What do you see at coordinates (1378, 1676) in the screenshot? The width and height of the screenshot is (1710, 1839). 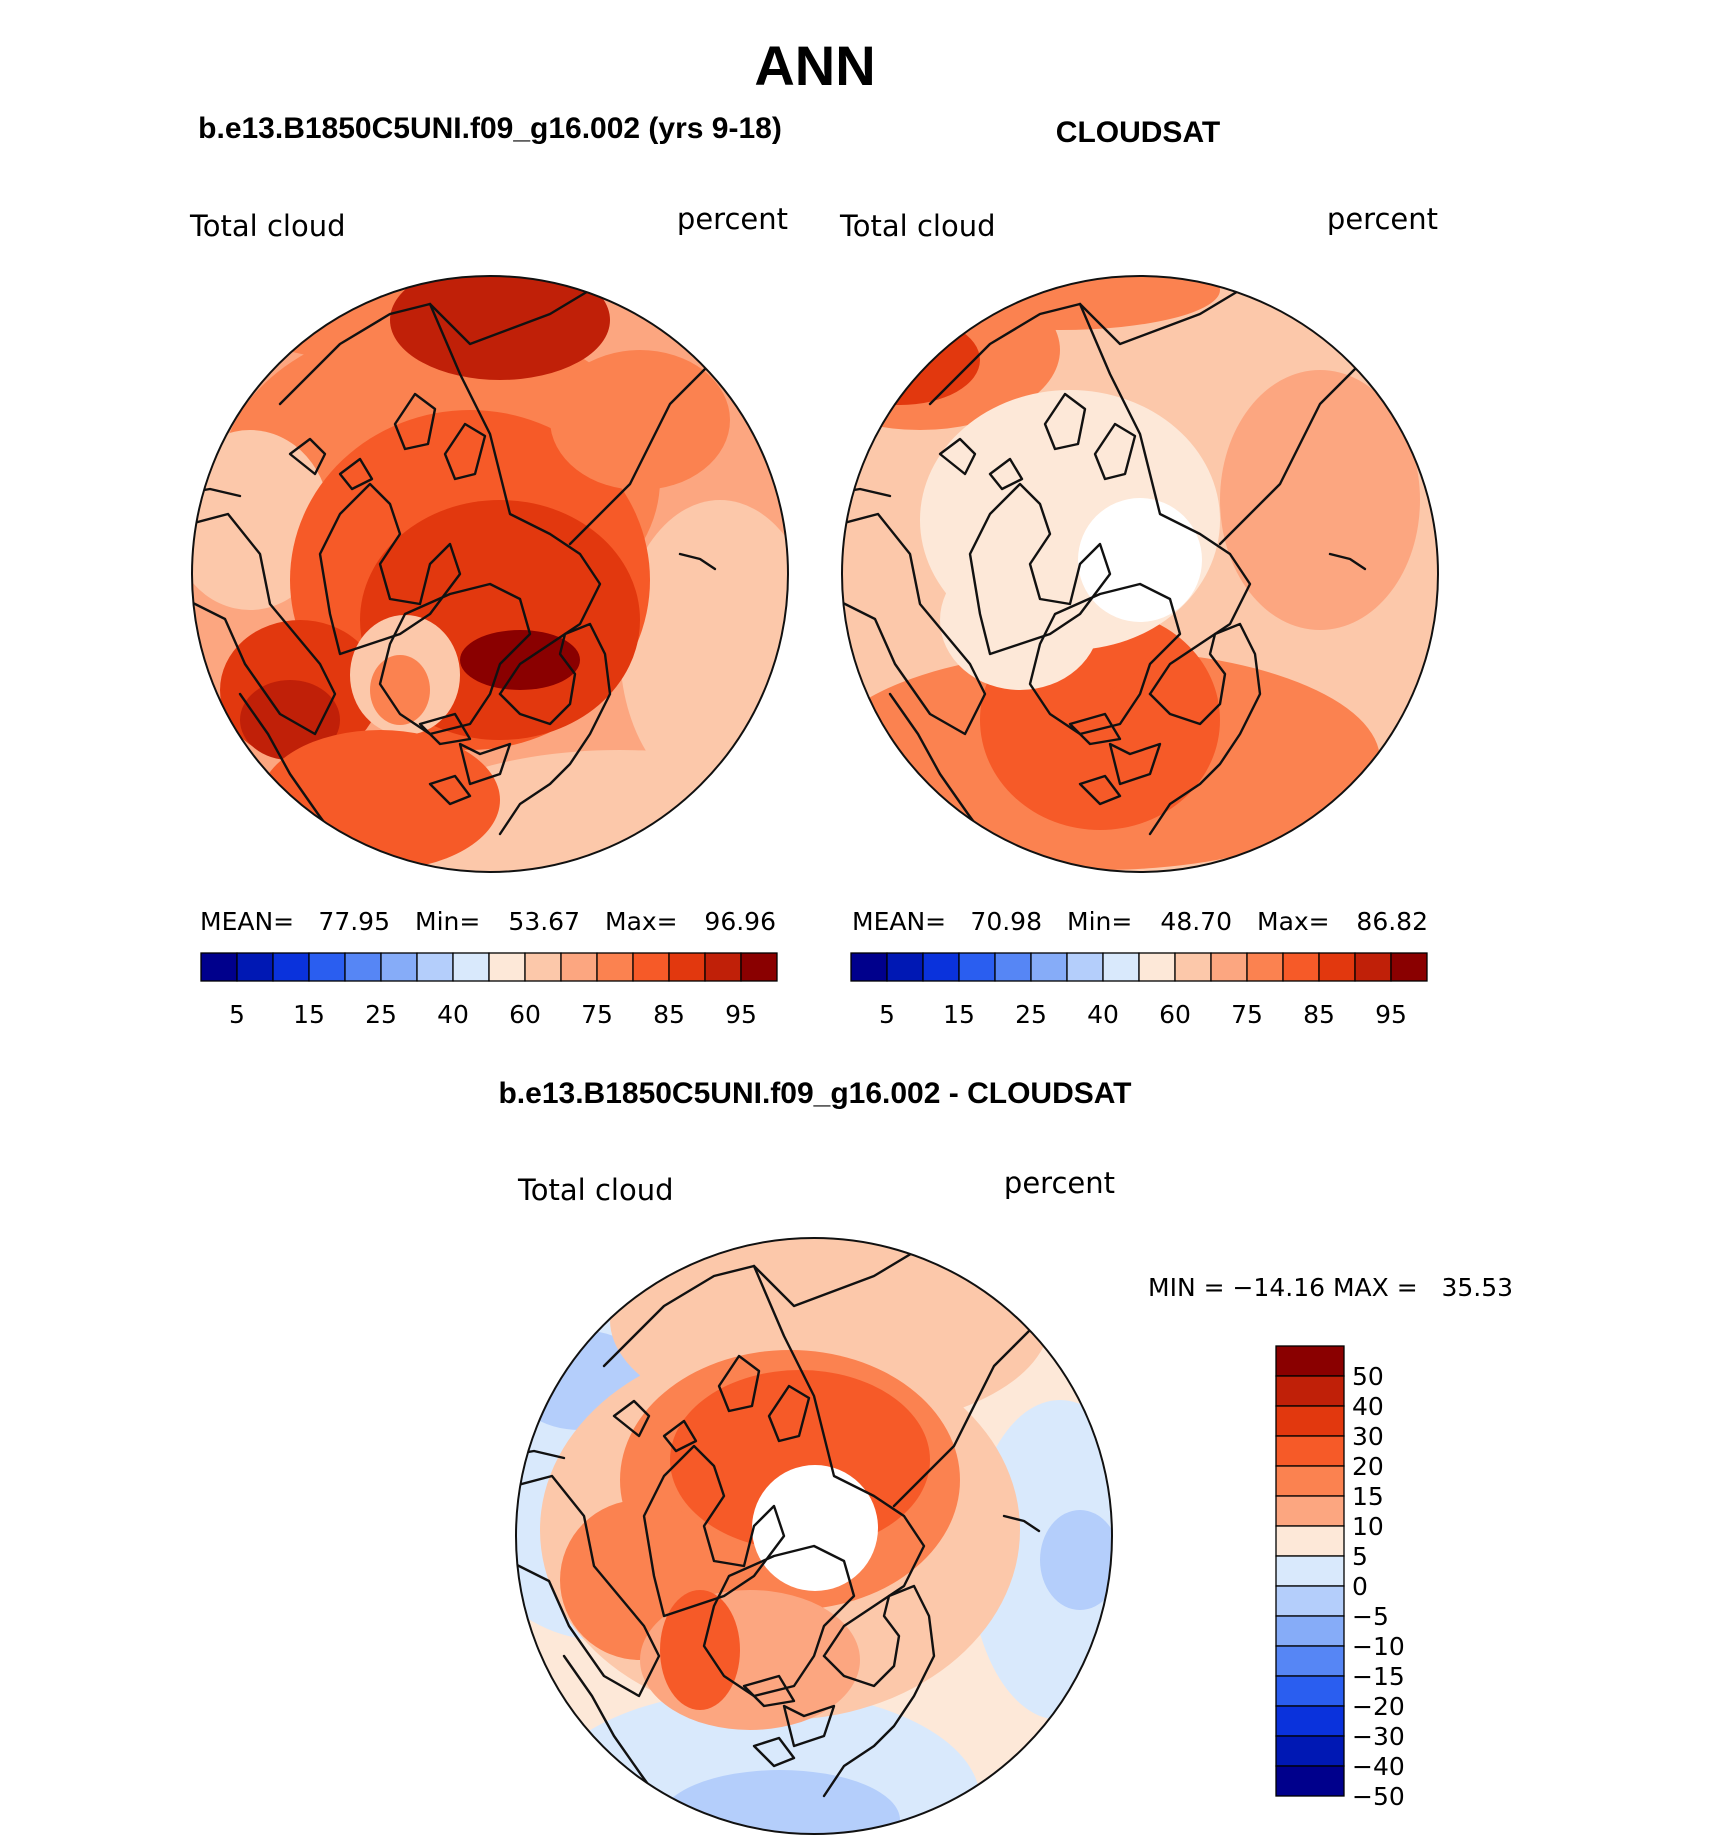 I see `diff-colorbar-tick-label: −15` at bounding box center [1378, 1676].